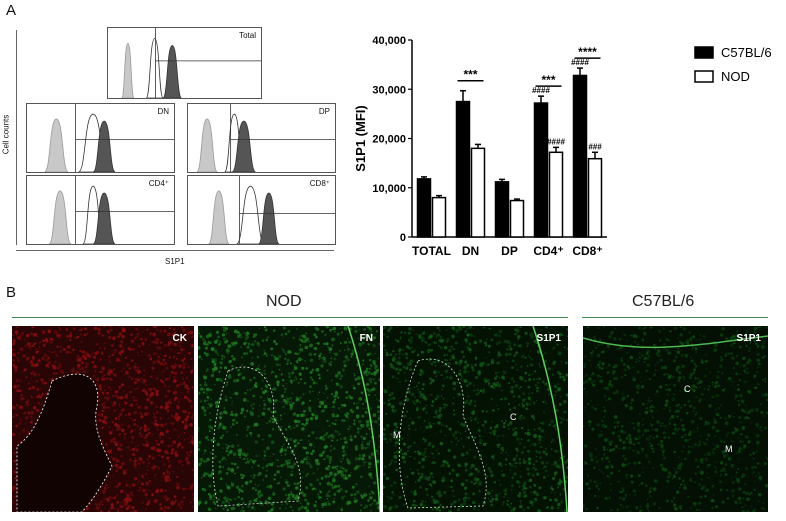 Image resolution: width=786 pixels, height=521 pixels. I want to click on x-tick-label: TOTAL, so click(431, 251).